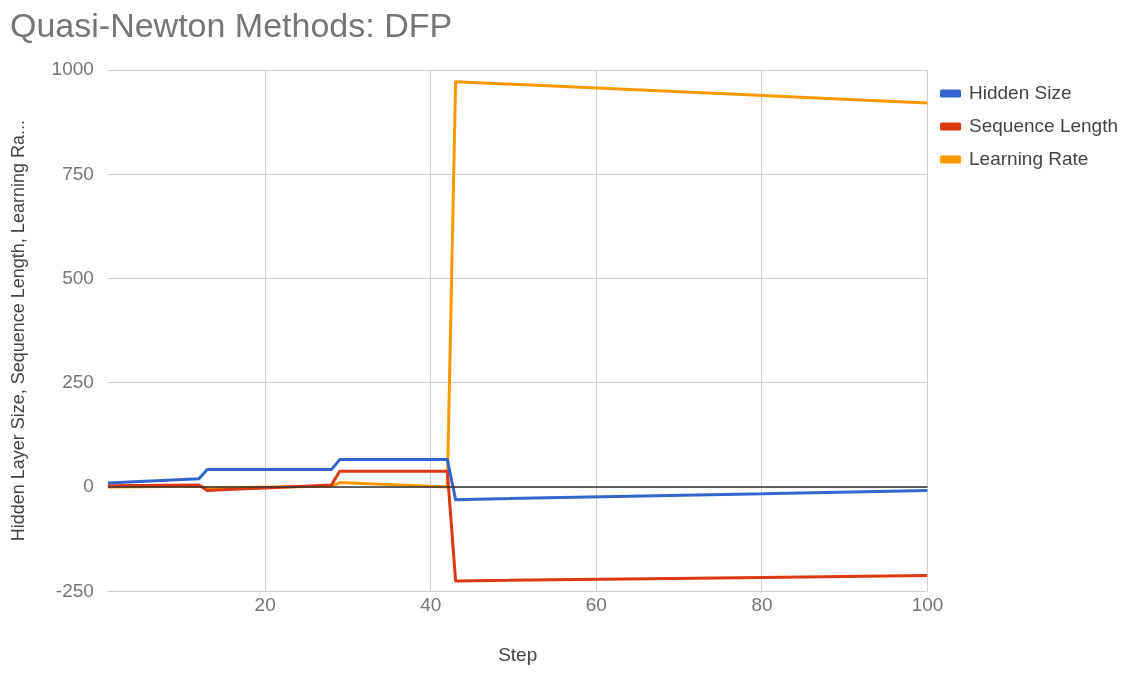 The image size is (1138, 675). Describe the element at coordinates (518, 654) in the screenshot. I see `x-axis-title: Step` at that location.